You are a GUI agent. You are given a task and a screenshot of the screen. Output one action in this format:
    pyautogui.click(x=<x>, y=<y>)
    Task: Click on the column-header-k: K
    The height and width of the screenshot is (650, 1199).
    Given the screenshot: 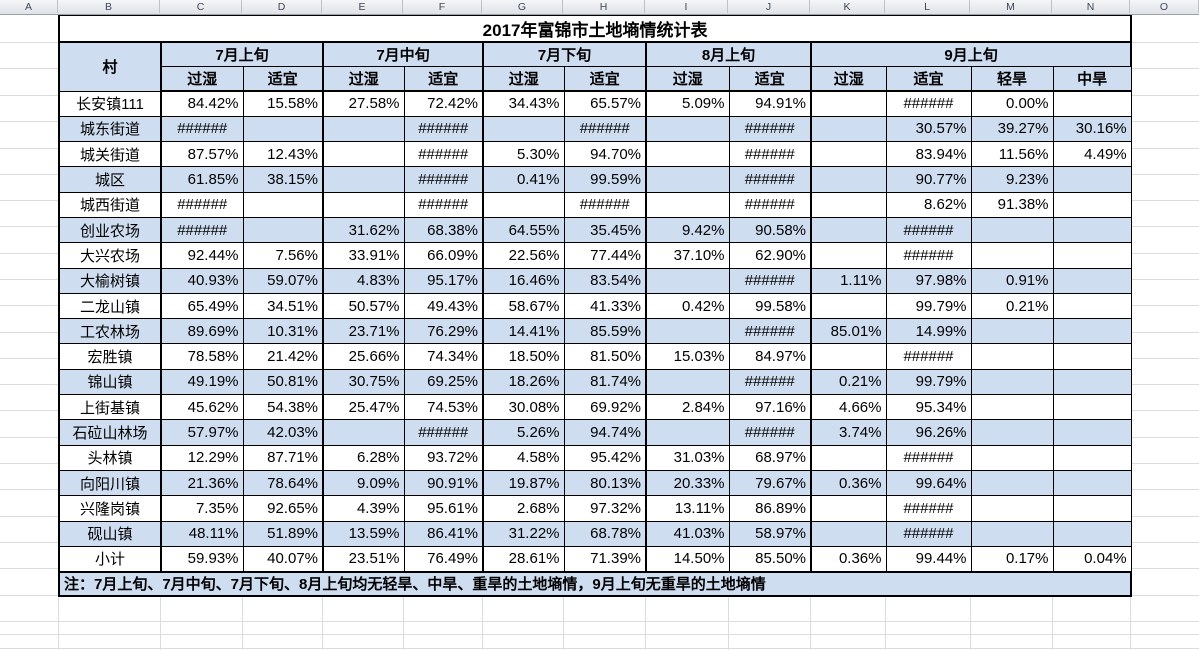 What is the action you would take?
    pyautogui.click(x=847, y=6)
    